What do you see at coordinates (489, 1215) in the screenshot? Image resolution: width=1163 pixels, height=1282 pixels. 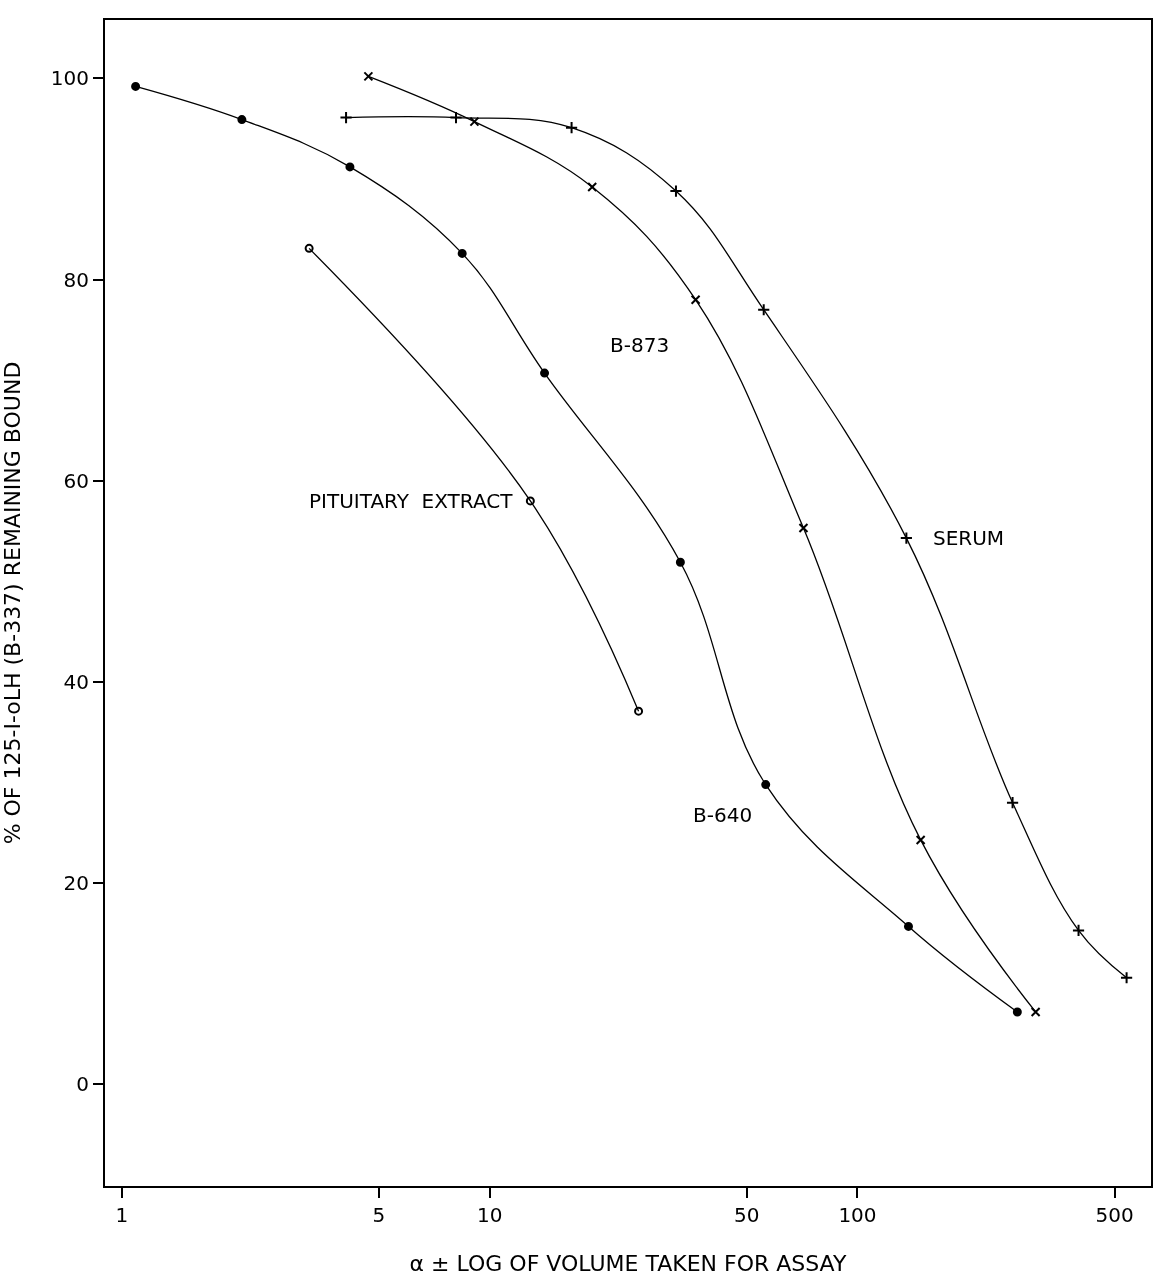 I see `x-tick-label: 10` at bounding box center [489, 1215].